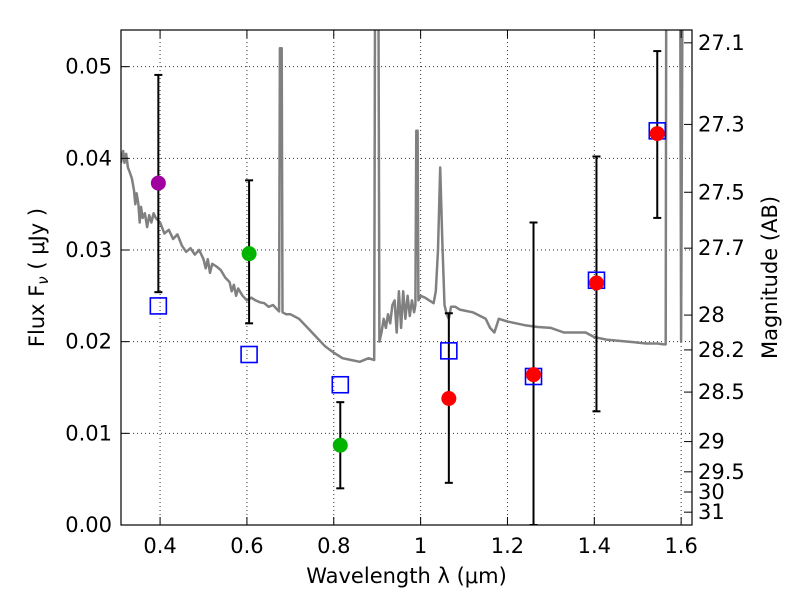  Describe the element at coordinates (507, 546) in the screenshot. I see `x-tick-label: 1.2` at that location.